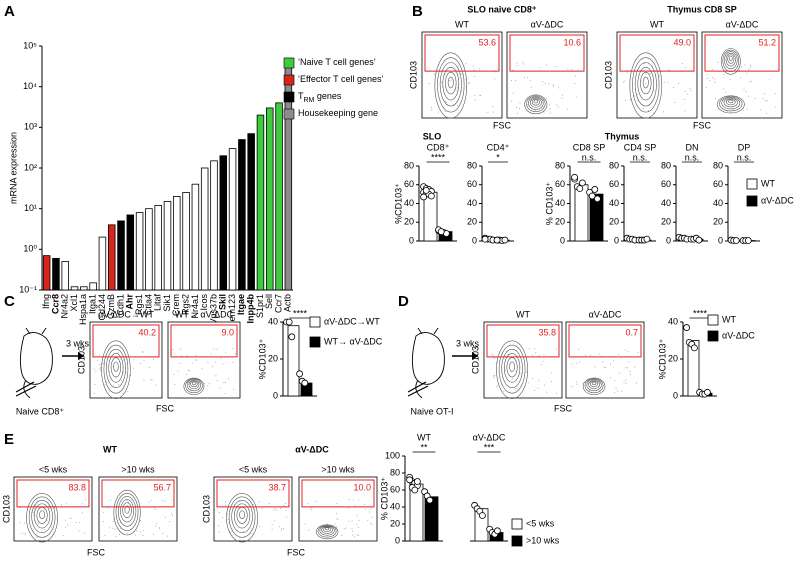 The width and height of the screenshot is (800, 565). I want to click on legend-label: WT, so click(768, 183).